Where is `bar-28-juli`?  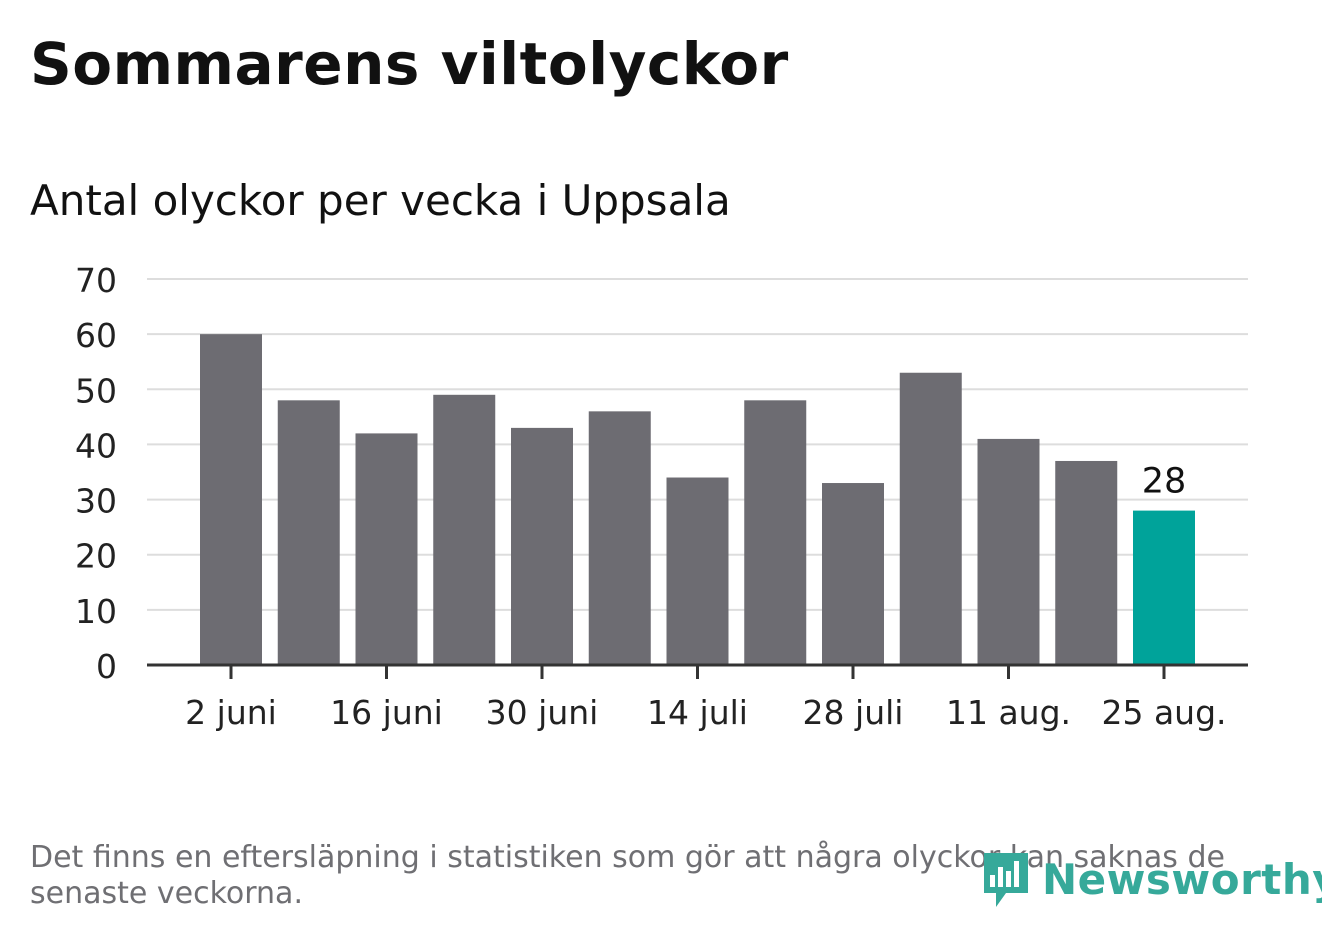
bar-28-juli is located at coordinates (853, 574).